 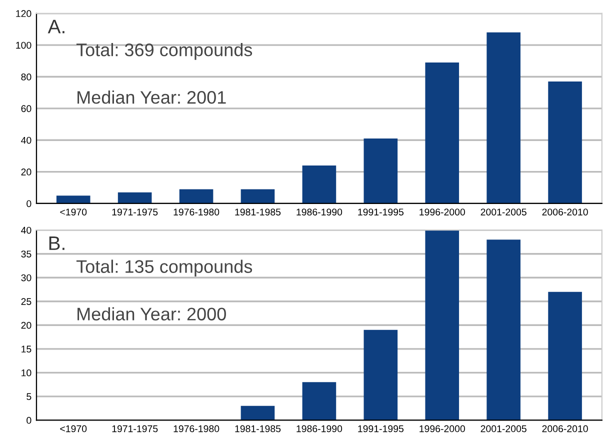 What do you see at coordinates (26, 108) in the screenshot?
I see `y-tick-label: 60` at bounding box center [26, 108].